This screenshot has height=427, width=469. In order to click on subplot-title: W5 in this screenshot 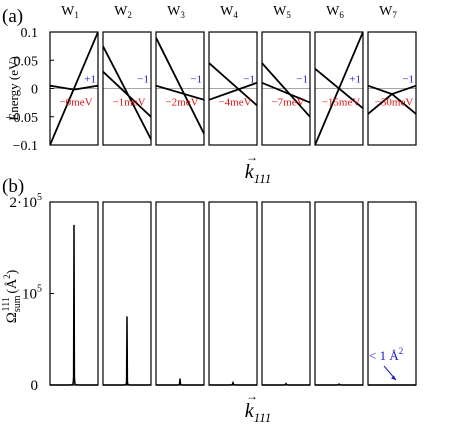, I will do `click(282, 12)`.